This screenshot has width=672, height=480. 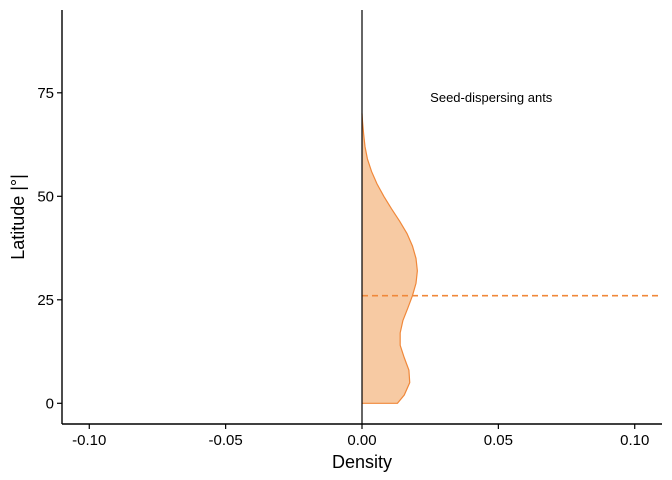 What do you see at coordinates (18, 217) in the screenshot?
I see `y-axis-title: Latitude |°|` at bounding box center [18, 217].